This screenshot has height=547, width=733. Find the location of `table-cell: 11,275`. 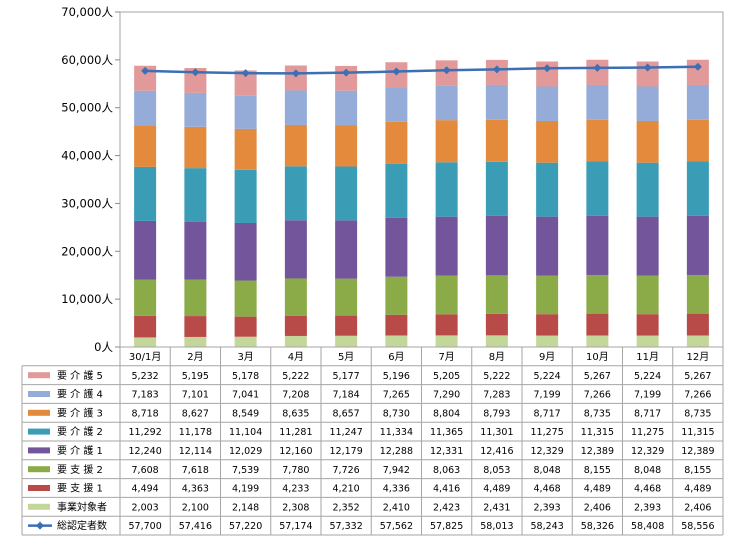

table-cell: 11,275 is located at coordinates (647, 432).